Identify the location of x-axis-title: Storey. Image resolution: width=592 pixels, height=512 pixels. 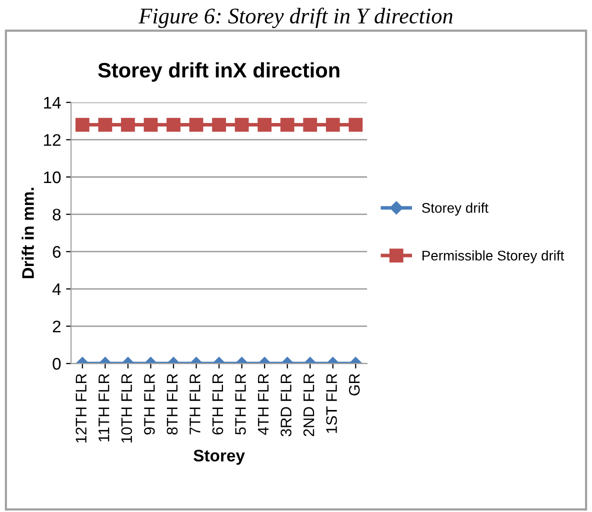
(219, 457).